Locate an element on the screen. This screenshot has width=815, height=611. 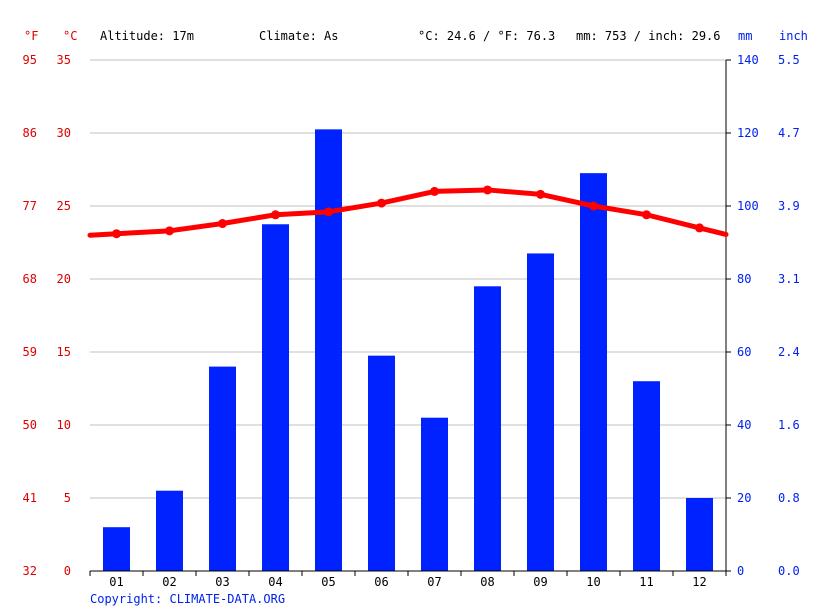
mm-tick-label: 80 is located at coordinates (744, 279).